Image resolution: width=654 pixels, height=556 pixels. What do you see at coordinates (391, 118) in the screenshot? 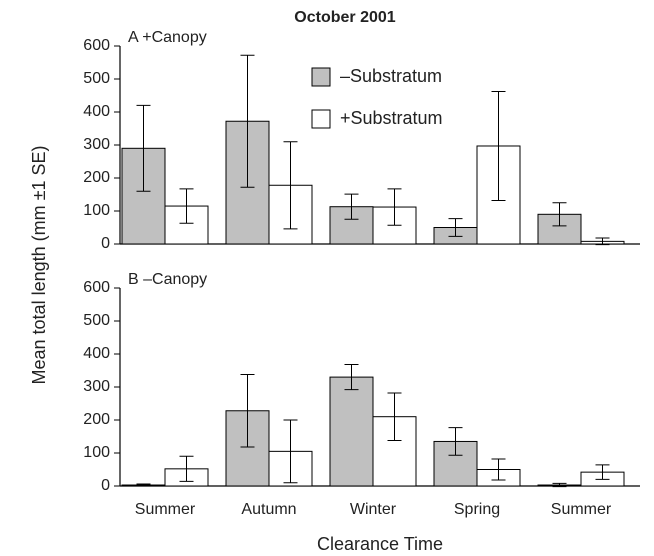
I see `legend-label: +Substratum` at bounding box center [391, 118].